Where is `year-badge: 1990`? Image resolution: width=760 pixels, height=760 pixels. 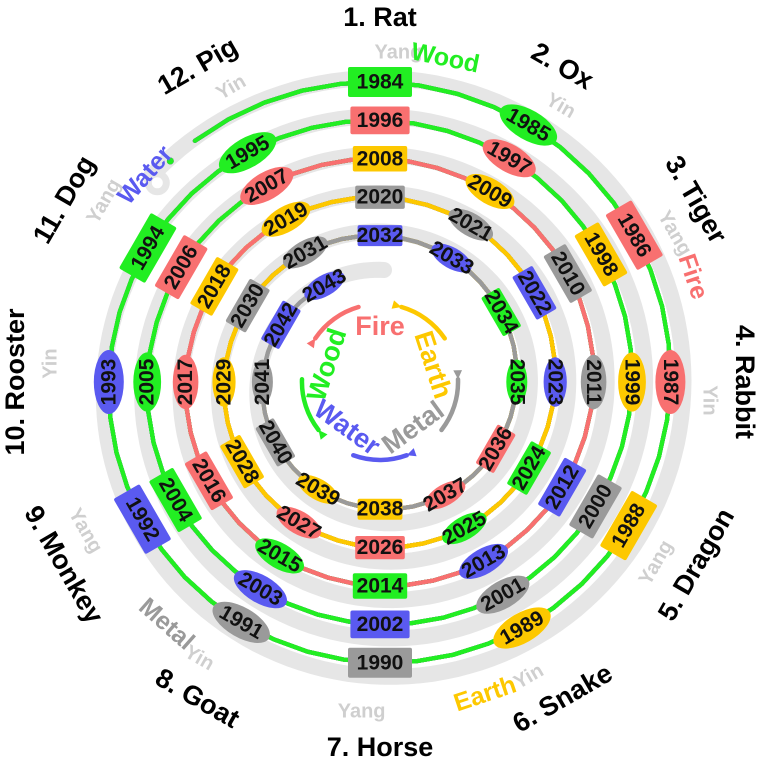
year-badge: 1990 is located at coordinates (380, 662).